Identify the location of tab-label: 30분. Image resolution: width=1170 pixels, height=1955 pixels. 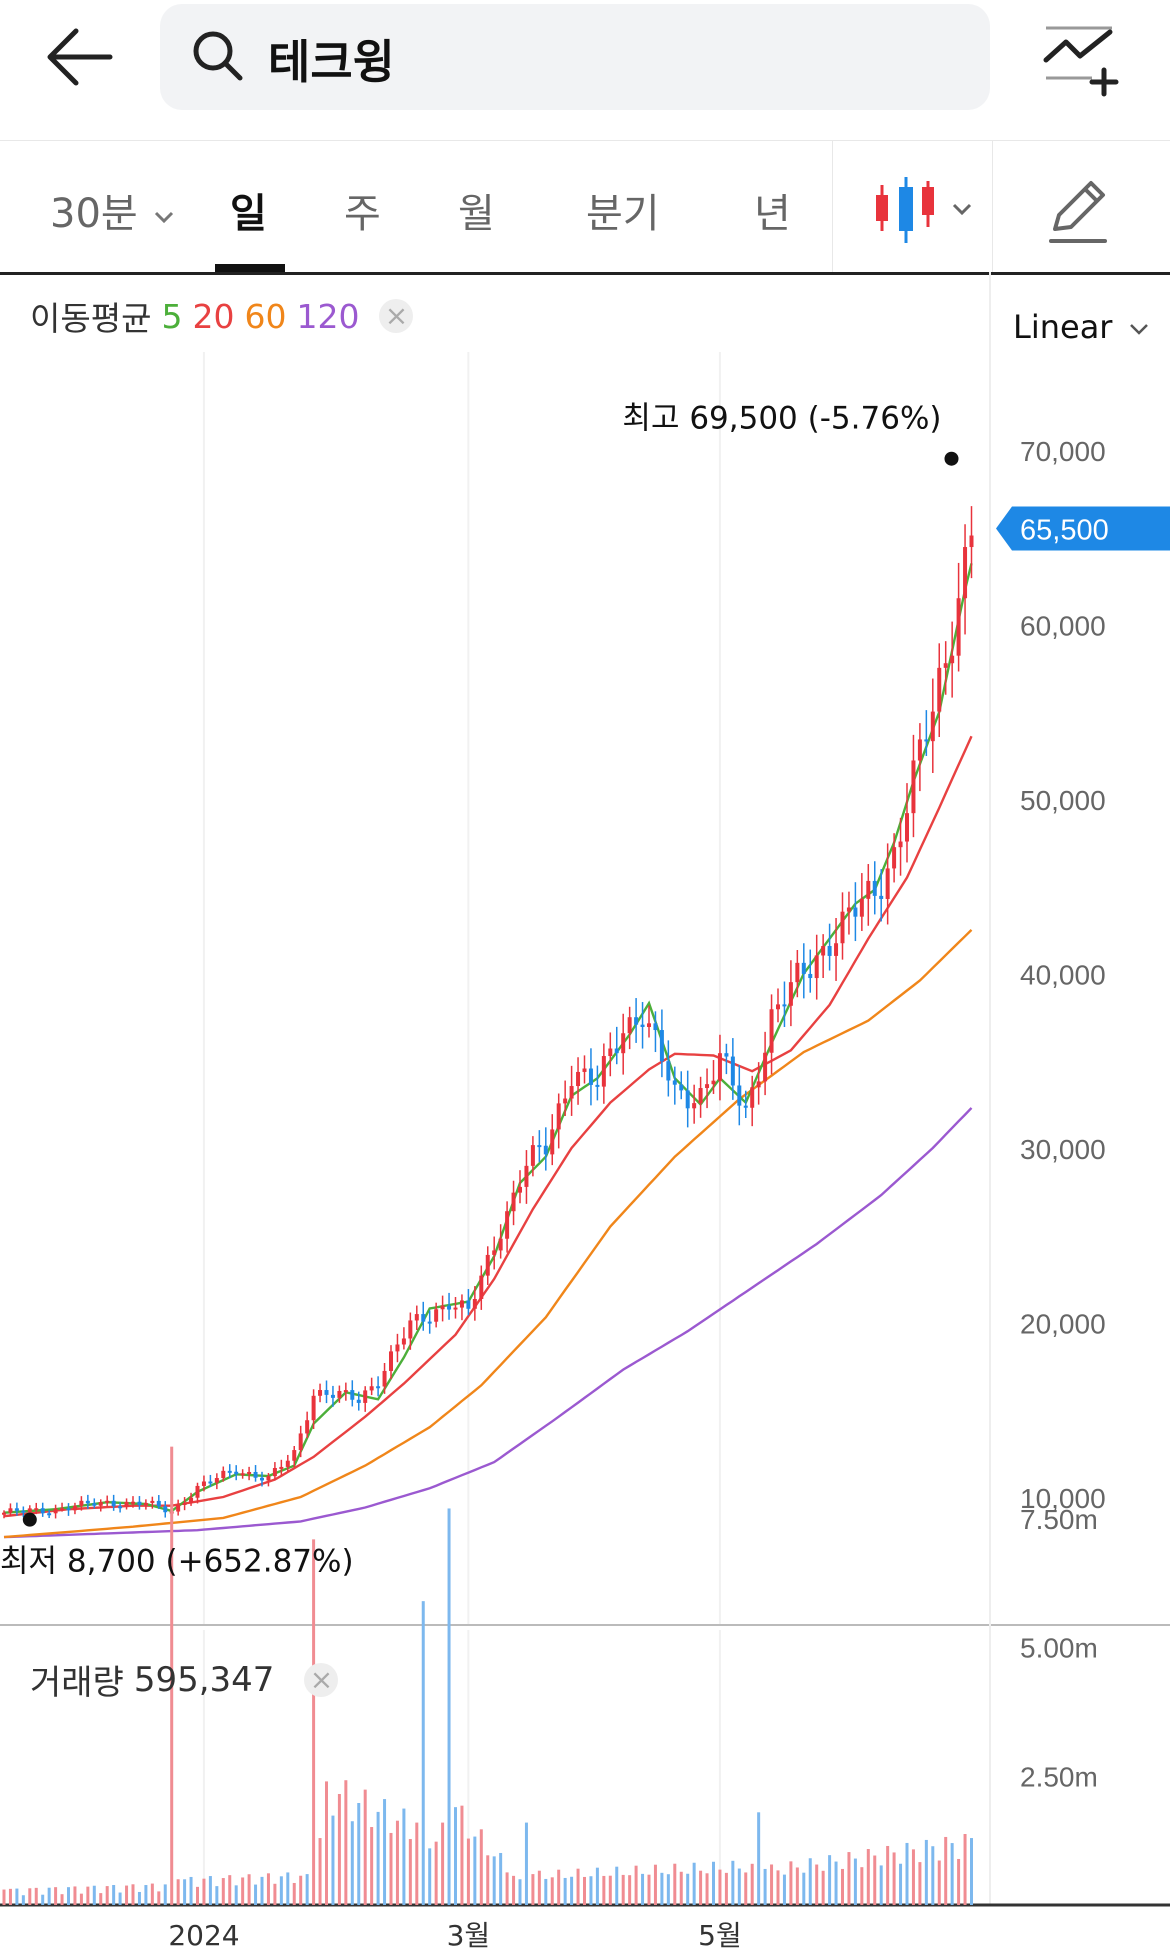
(94, 214).